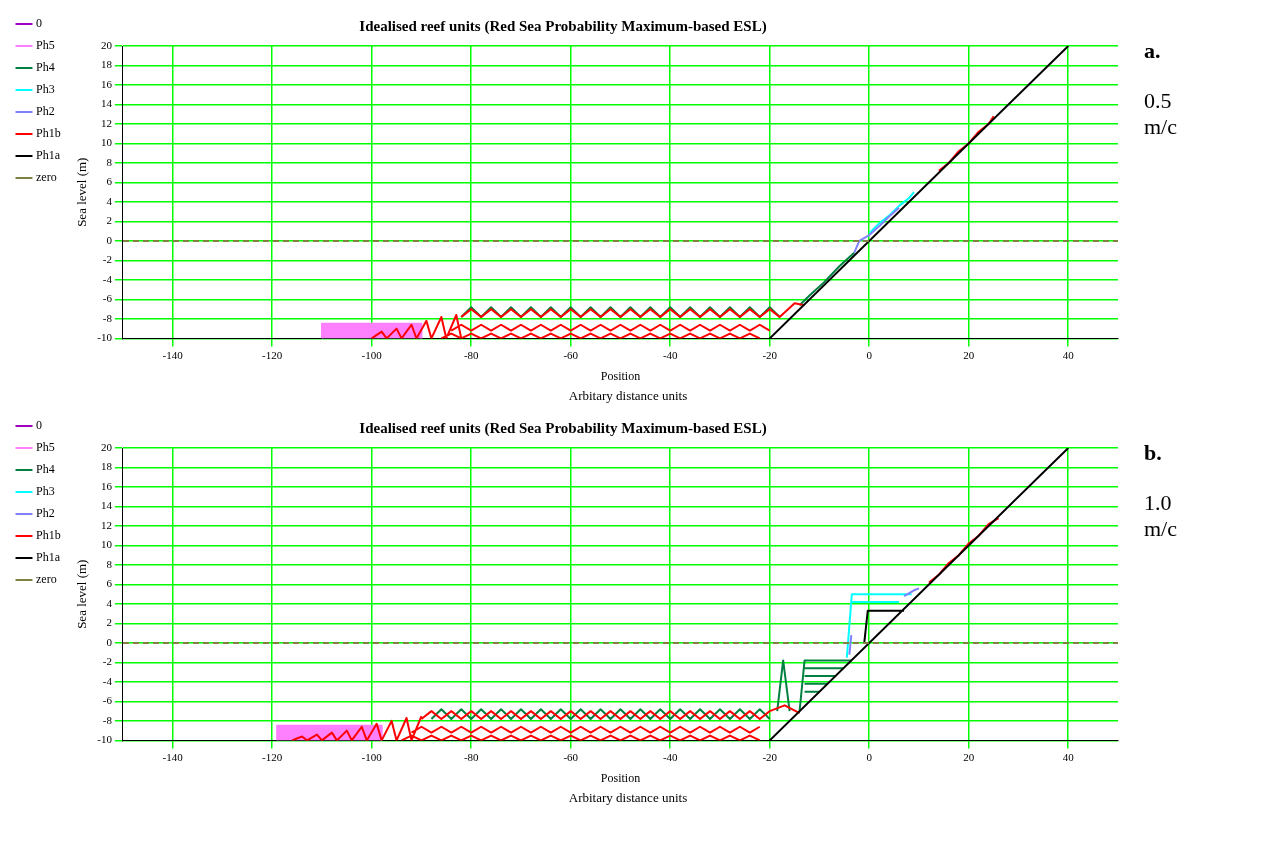 This screenshot has width=1270, height=861. I want to click on text: a., so click(1153, 51).